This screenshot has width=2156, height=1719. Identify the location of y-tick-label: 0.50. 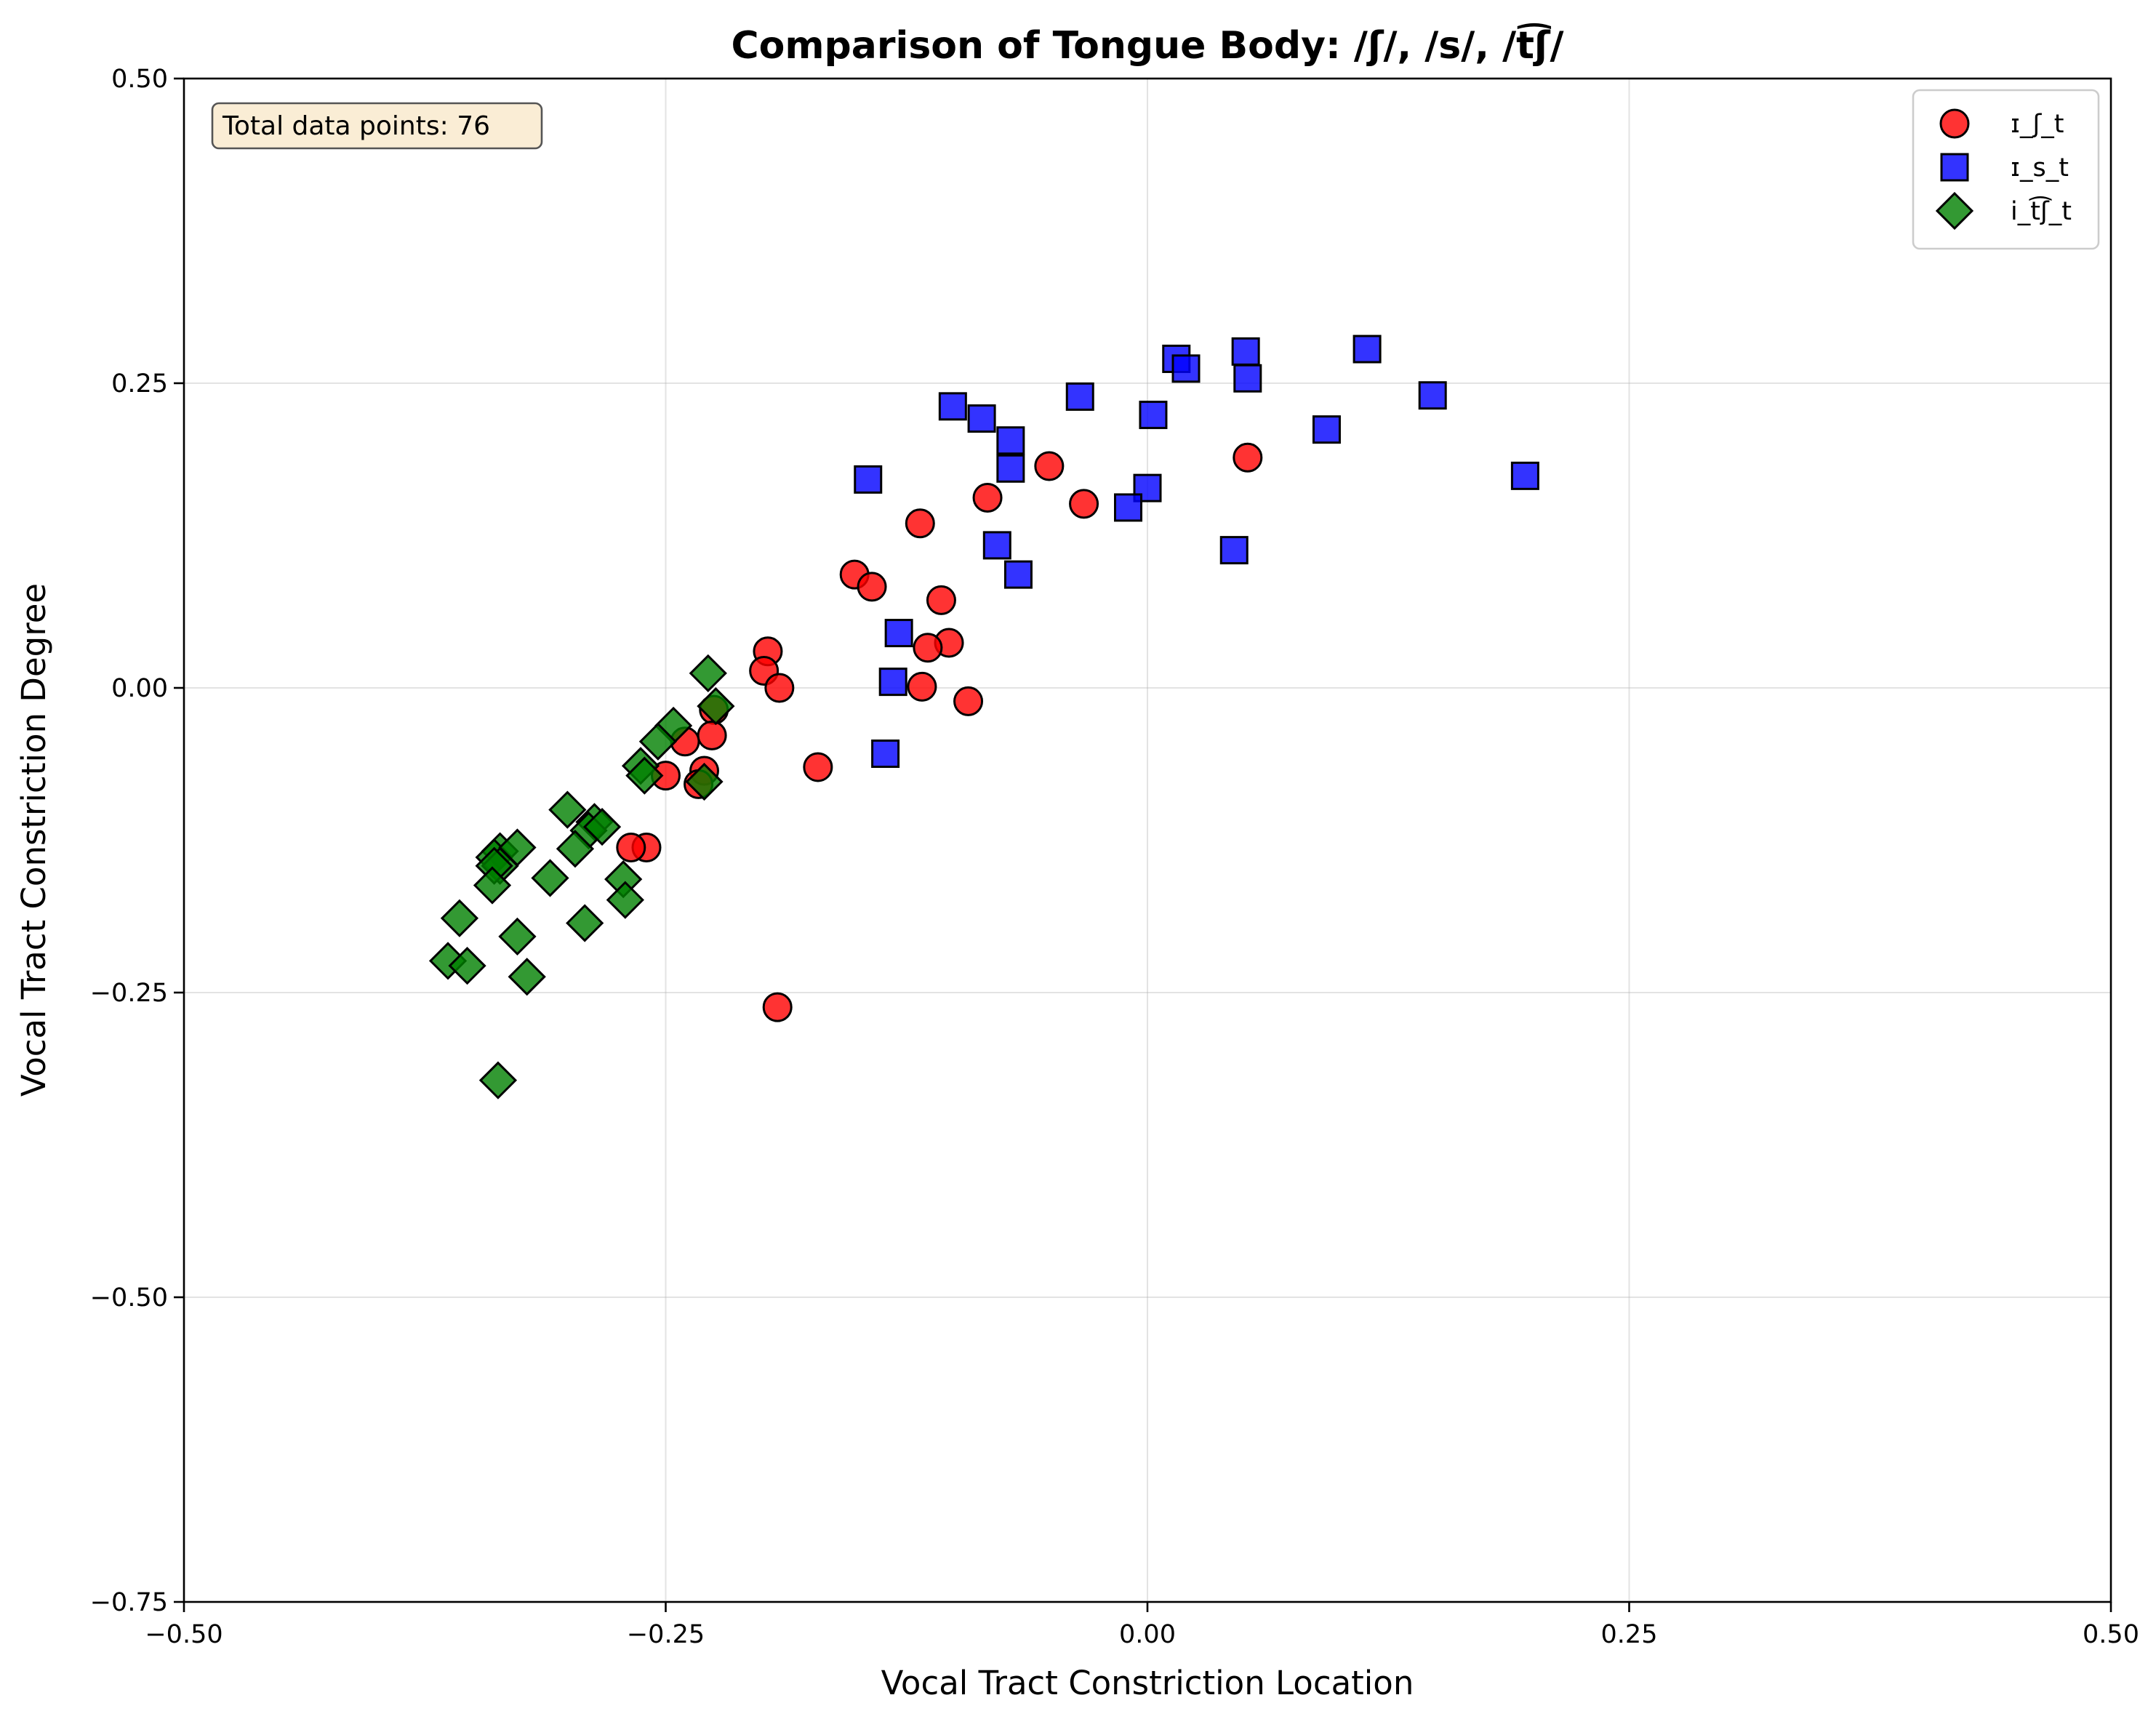
(139, 79).